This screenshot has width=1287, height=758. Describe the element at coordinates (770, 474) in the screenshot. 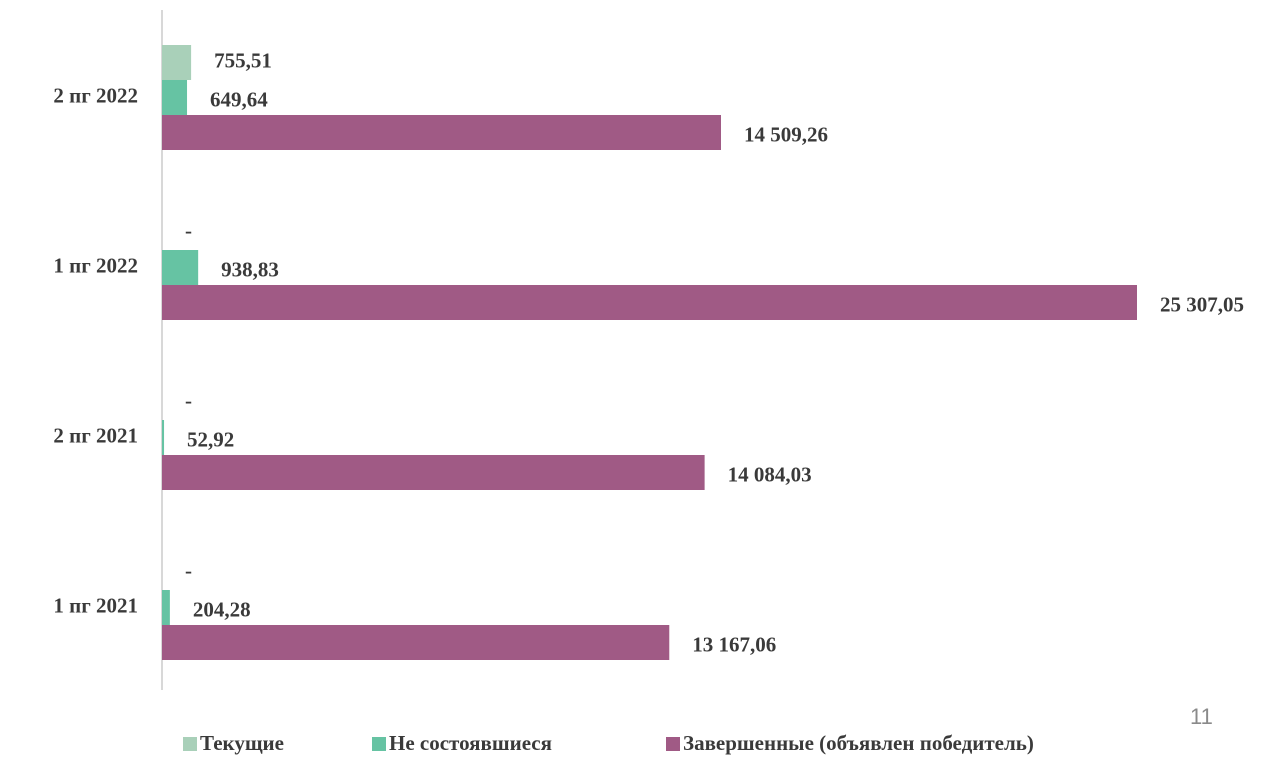

I see `data-label: 14 084,03` at that location.